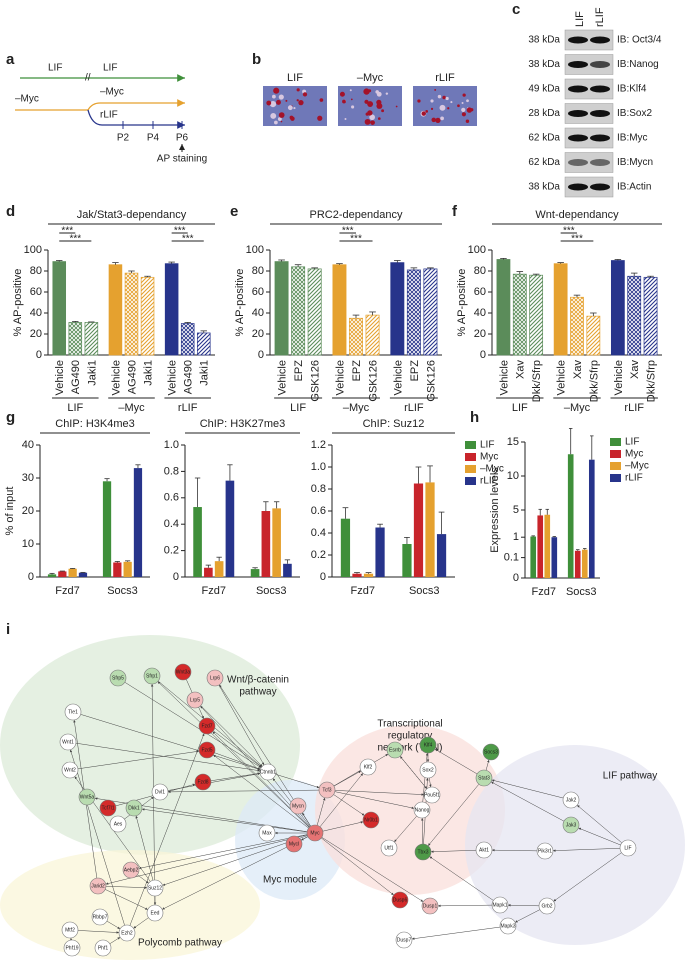 This screenshot has width=685, height=961. Describe the element at coordinates (88, 78) in the screenshot. I see `break-mark: //` at that location.